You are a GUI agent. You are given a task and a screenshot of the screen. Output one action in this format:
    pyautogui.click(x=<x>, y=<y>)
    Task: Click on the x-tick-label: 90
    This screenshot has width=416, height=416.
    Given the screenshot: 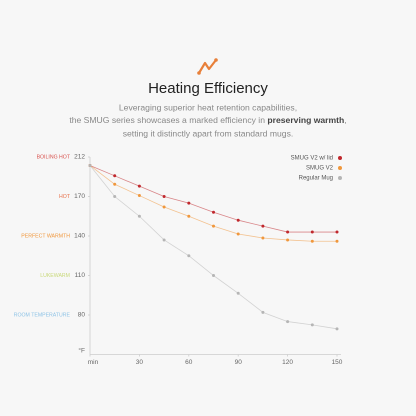 What is the action you would take?
    pyautogui.click(x=239, y=362)
    